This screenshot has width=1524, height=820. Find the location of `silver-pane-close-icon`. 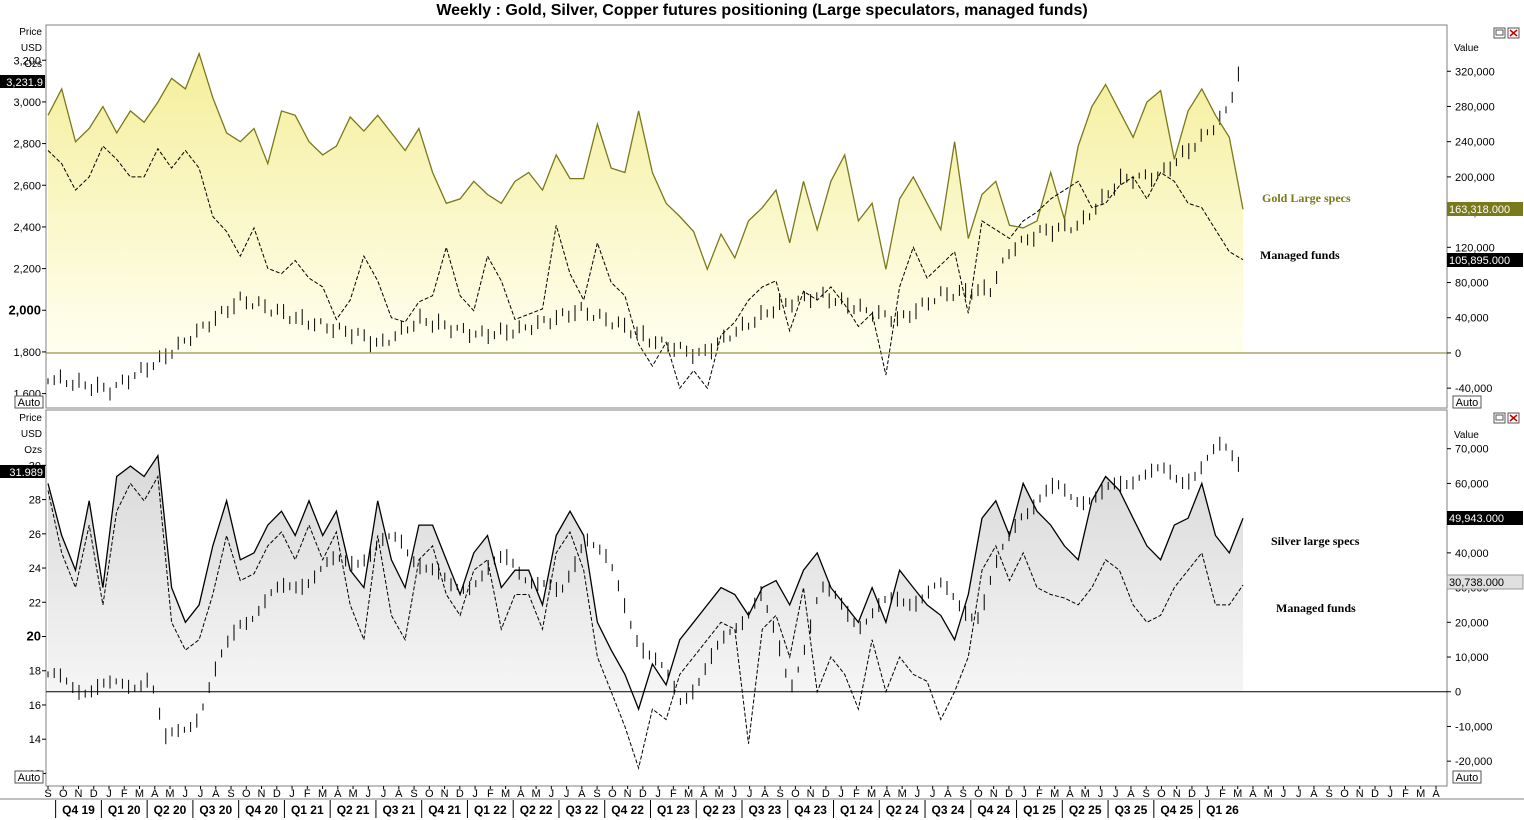

silver-pane-close-icon is located at coordinates (1513, 418).